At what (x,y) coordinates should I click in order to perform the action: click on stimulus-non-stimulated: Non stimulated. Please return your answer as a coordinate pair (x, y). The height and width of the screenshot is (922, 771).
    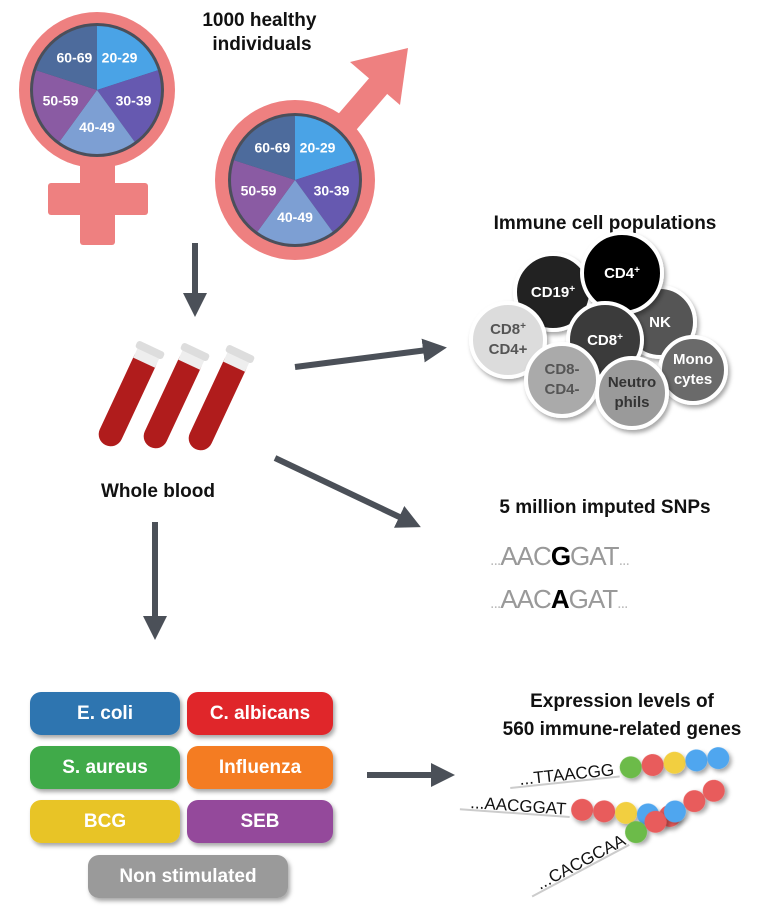
    Looking at the image, I should click on (188, 876).